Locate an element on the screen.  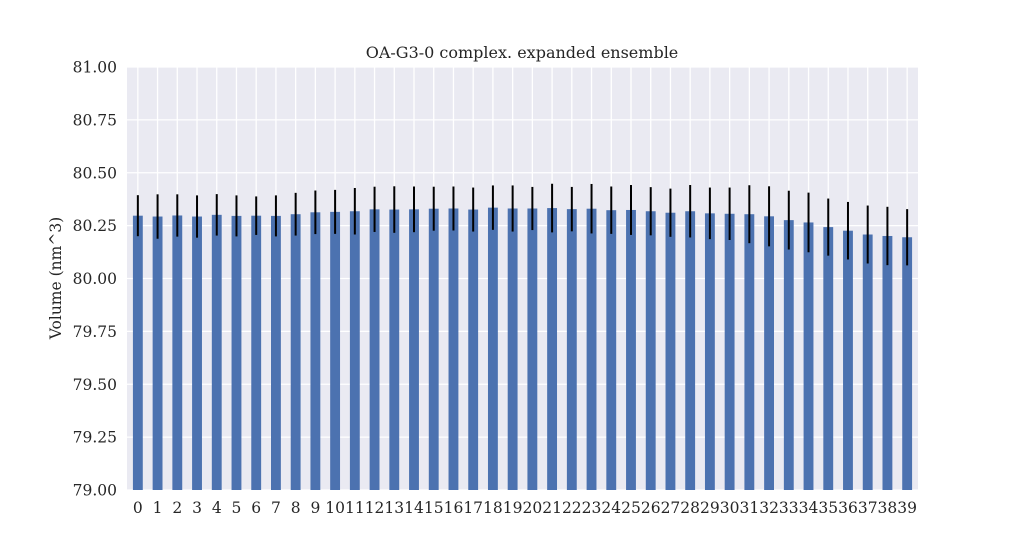
x-tick-label: 36 is located at coordinates (848, 508).